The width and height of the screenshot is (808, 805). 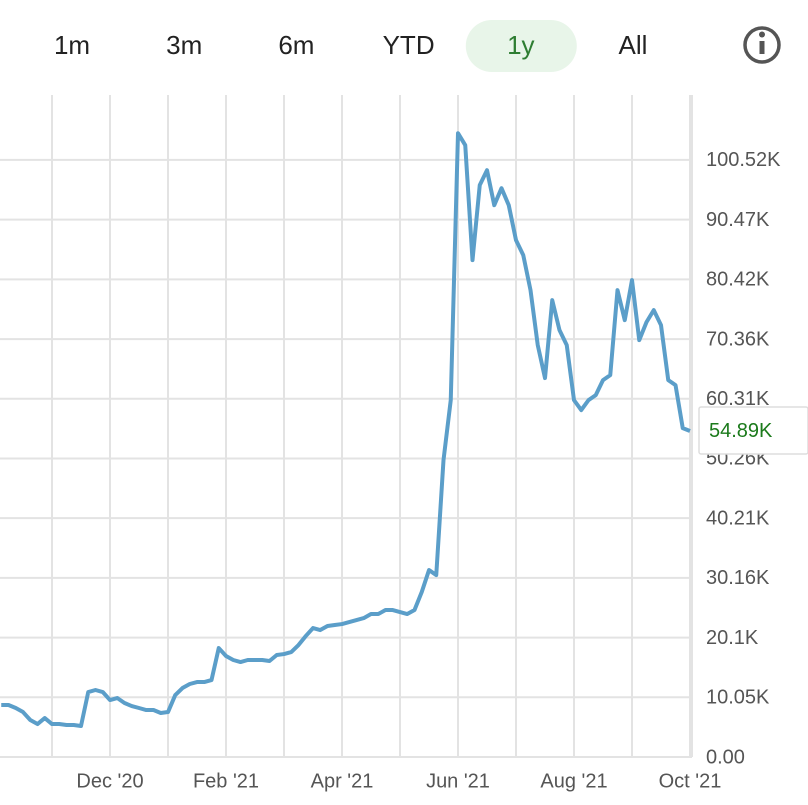 I want to click on y-tick-label: 30.16K, so click(x=738, y=578).